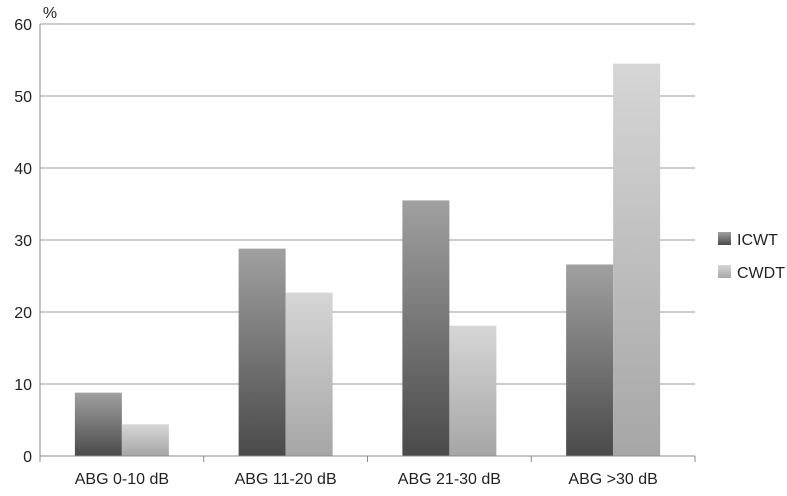 The width and height of the screenshot is (787, 496). I want to click on legend-label-icwt: ICWT, so click(757, 240).